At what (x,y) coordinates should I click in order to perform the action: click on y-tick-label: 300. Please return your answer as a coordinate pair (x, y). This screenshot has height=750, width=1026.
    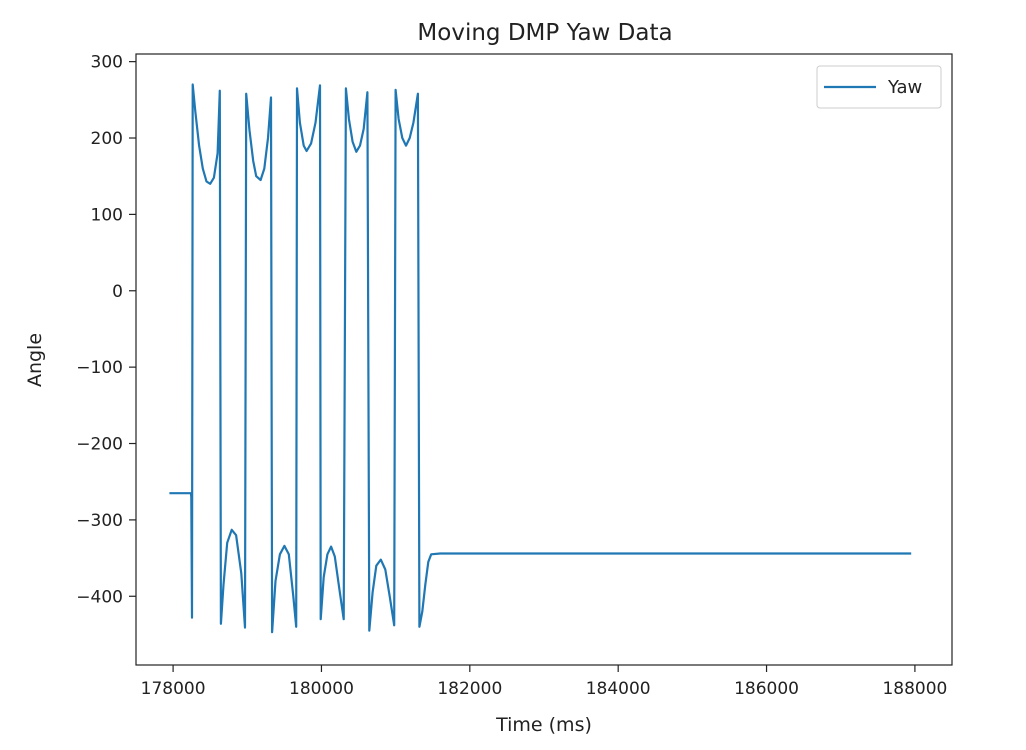
    Looking at the image, I should click on (107, 63).